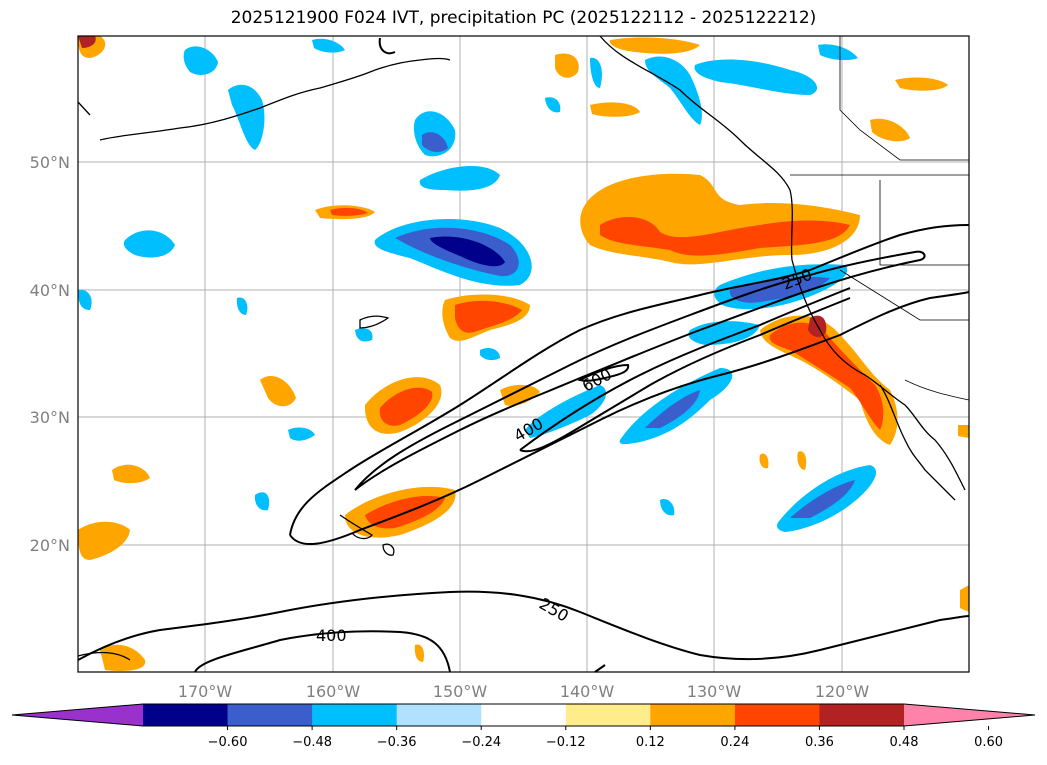 The width and height of the screenshot is (1047, 765). I want to click on lat-label-40n: 40°N, so click(50, 290).